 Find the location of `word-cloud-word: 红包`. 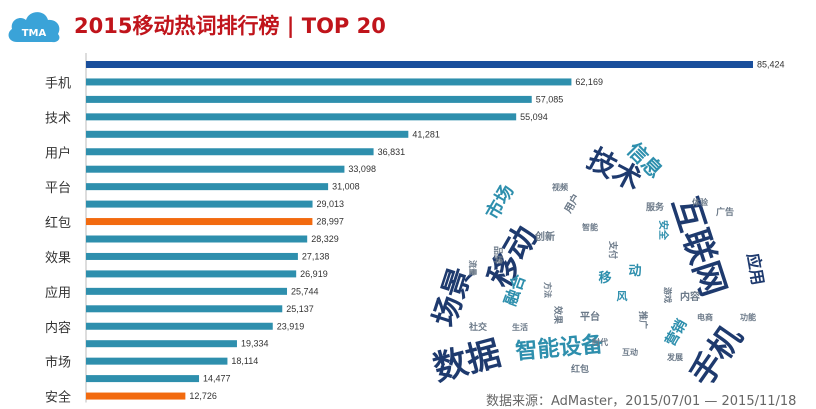

word-cloud-word: 红包 is located at coordinates (580, 369).